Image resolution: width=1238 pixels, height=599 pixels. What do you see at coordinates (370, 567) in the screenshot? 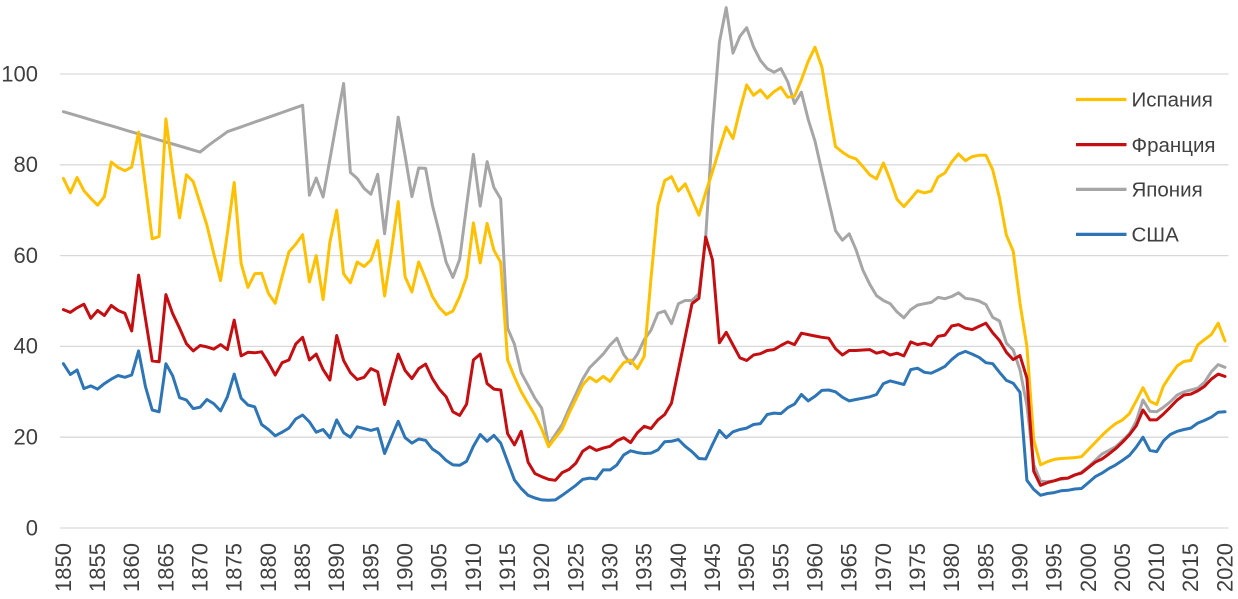
I see `svg-text: 1895` at bounding box center [370, 567].